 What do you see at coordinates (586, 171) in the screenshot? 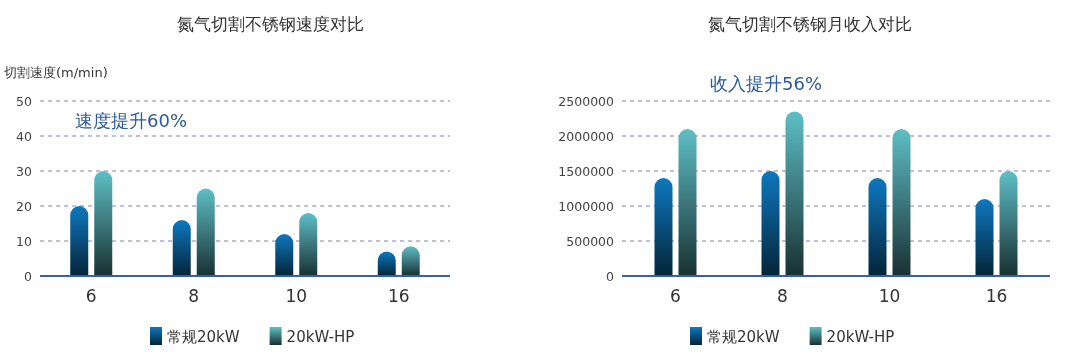
I see `y-tick-label: 1500000` at bounding box center [586, 171].